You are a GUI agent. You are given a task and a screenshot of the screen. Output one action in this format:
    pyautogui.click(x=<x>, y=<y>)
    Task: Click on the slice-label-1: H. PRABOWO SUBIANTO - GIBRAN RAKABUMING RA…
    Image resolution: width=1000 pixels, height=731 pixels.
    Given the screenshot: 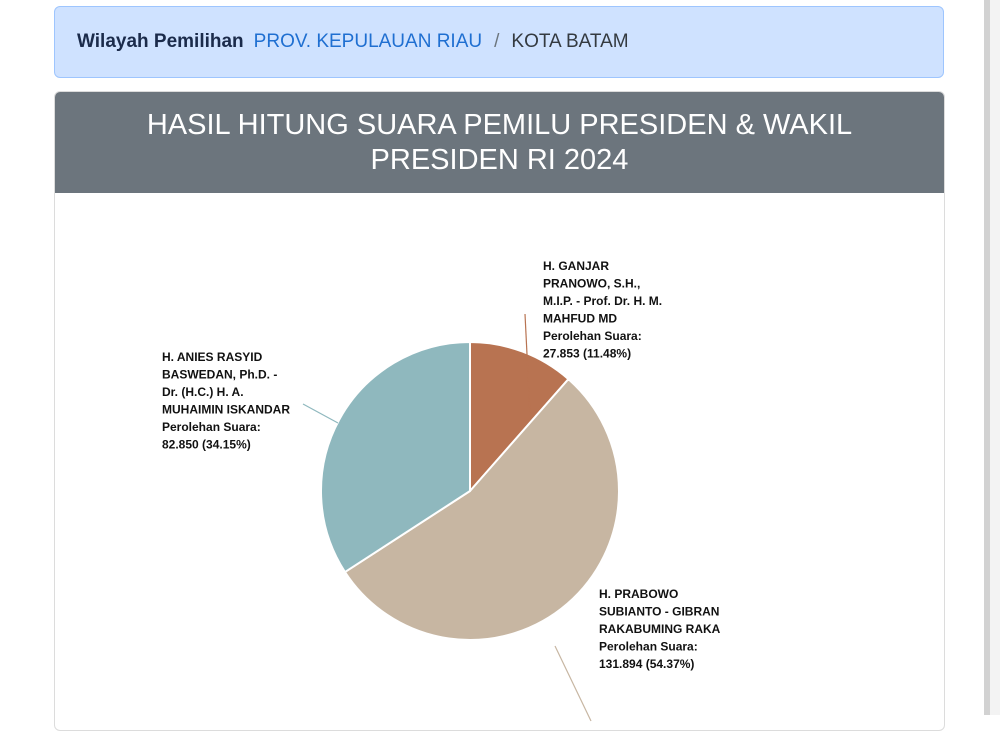 What is the action you would take?
    pyautogui.click(x=660, y=629)
    